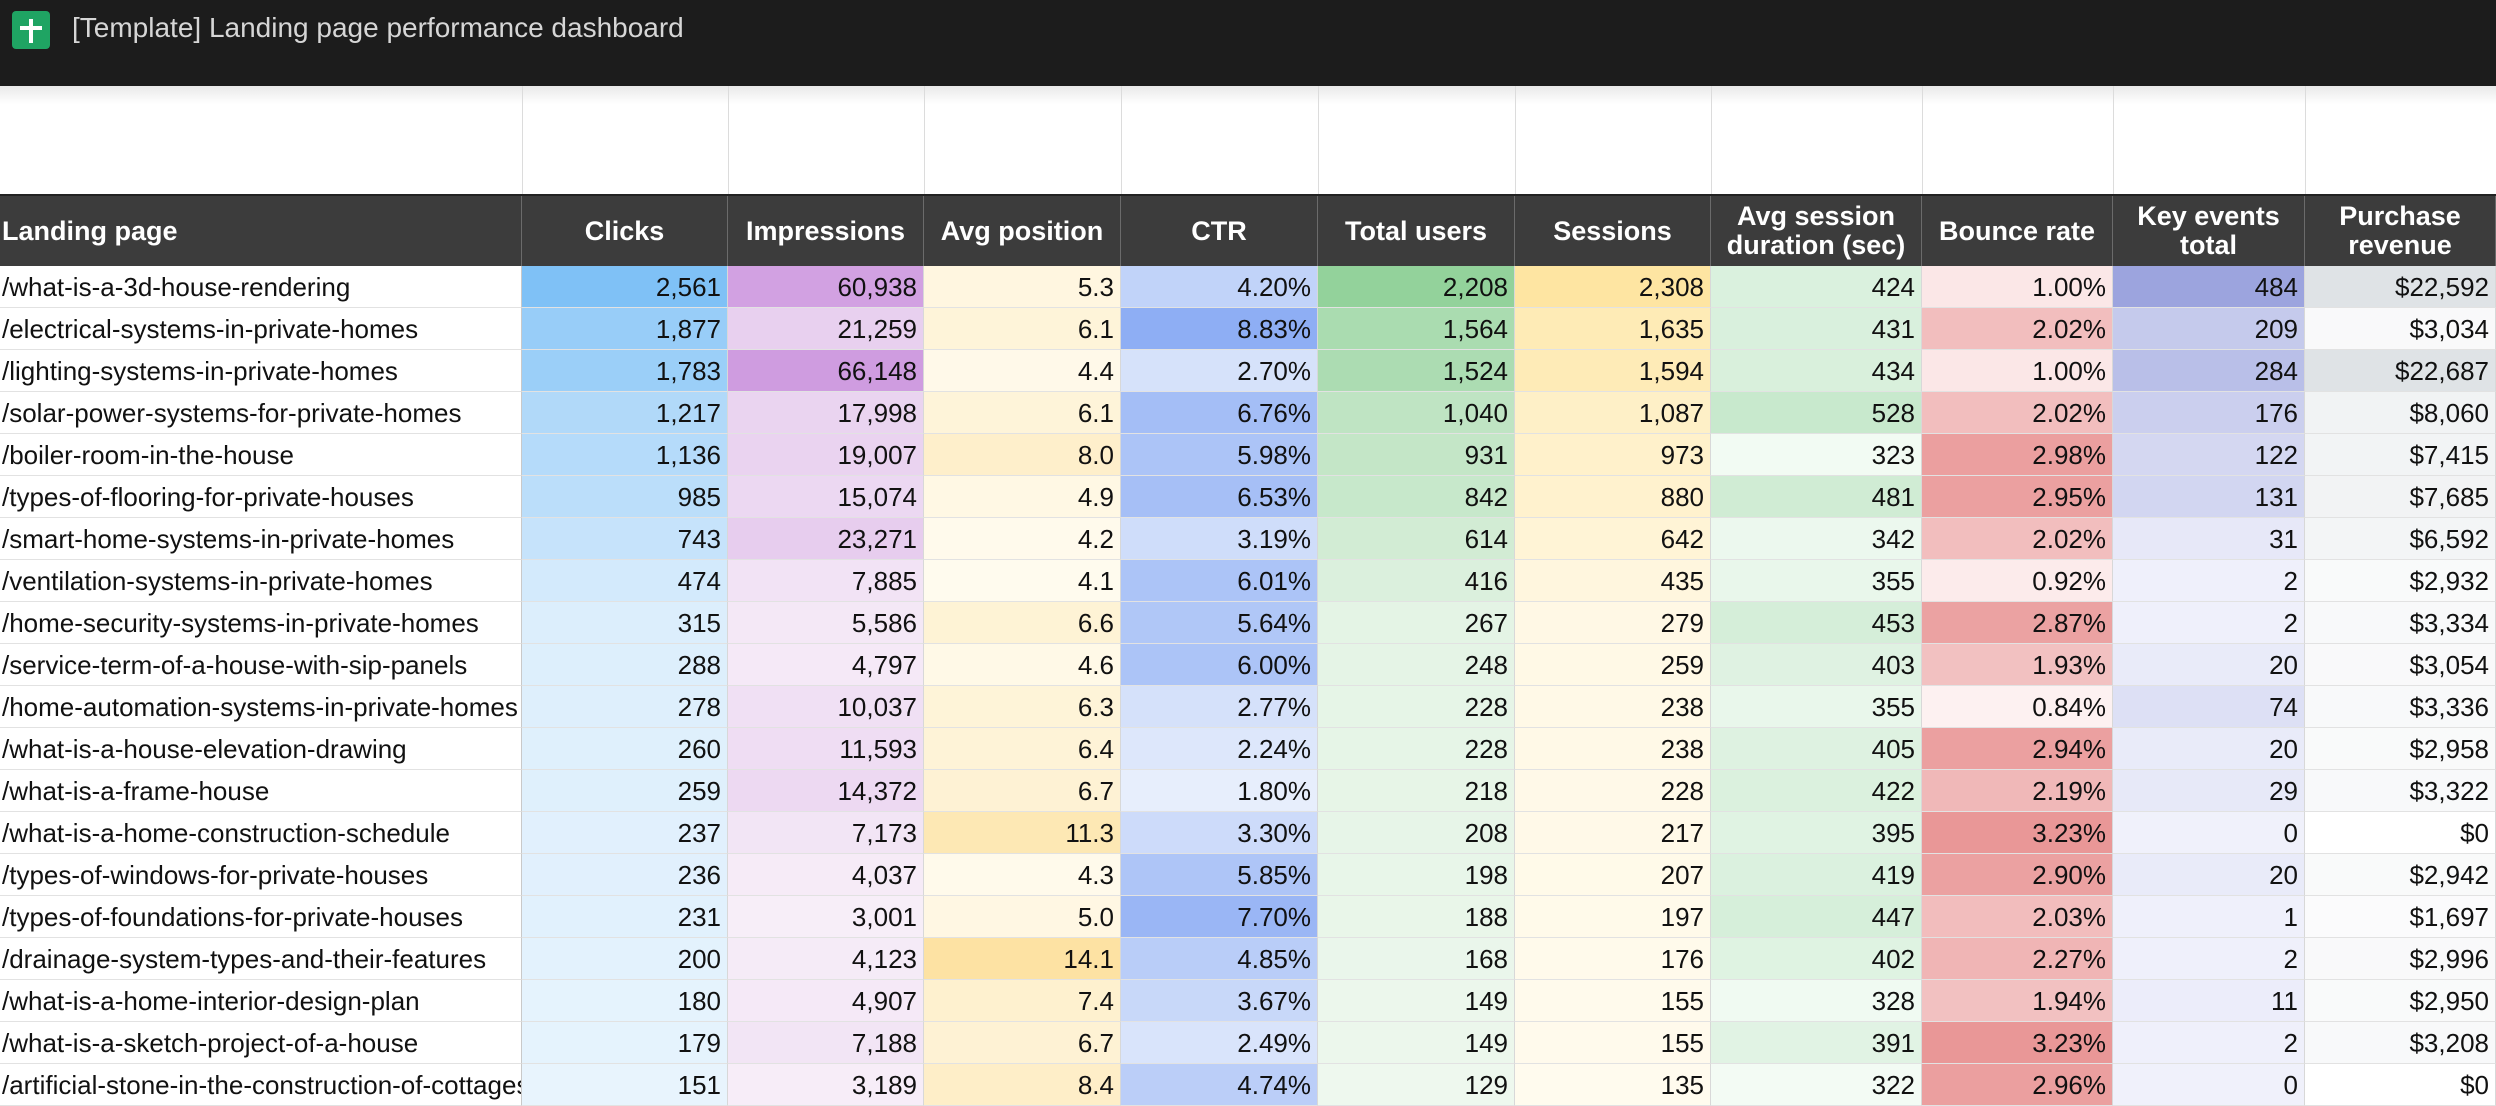  I want to click on ctr-cell: 5.98%, so click(1219, 455).